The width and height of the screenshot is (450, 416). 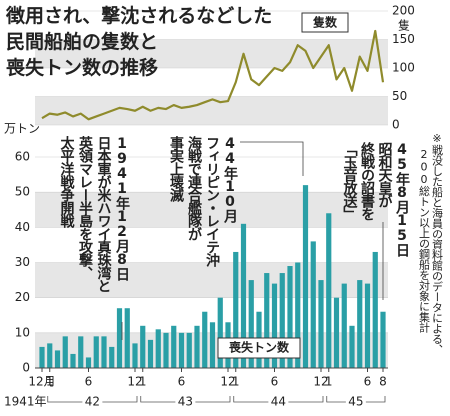 I want to click on year-label: 42, so click(x=92, y=402).